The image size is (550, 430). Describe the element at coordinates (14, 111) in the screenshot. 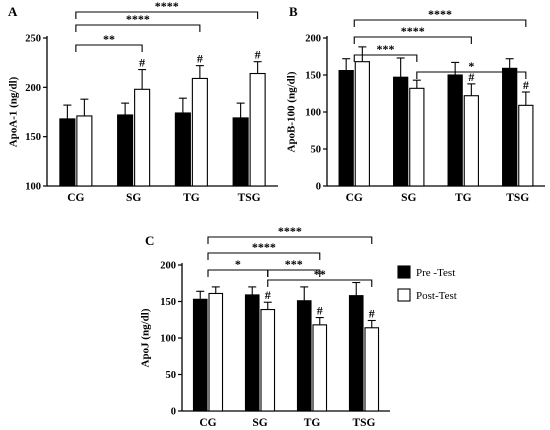

I see `y-axis-label: ApoA-1 (ng/dl)` at that location.